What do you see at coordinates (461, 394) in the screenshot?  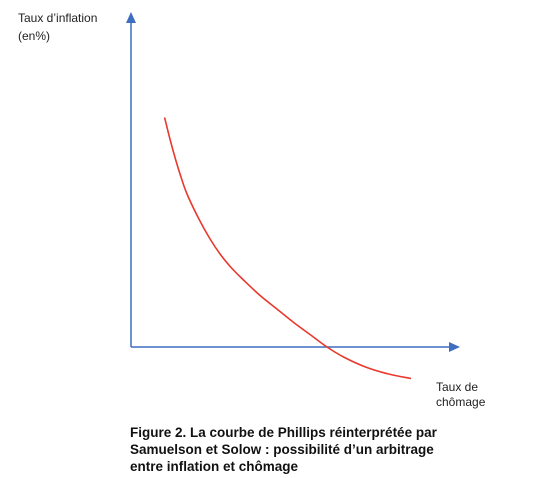 I see `x-axis-label: Taux de chômage` at bounding box center [461, 394].